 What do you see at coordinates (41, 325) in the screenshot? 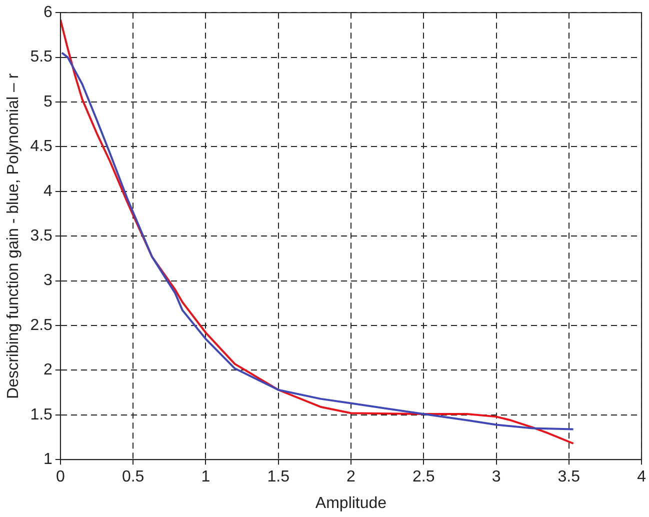
I see `y-tick-label: 2.5` at bounding box center [41, 325].